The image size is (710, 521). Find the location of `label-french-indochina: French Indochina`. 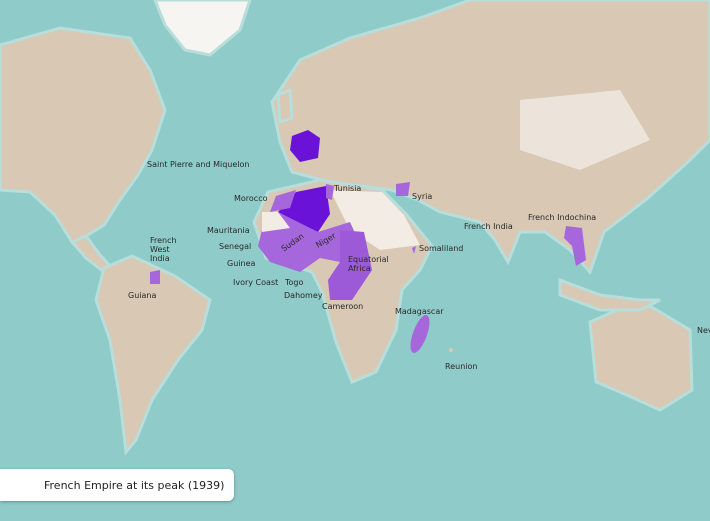

label-french-indochina: French Indochina is located at coordinates (562, 217).